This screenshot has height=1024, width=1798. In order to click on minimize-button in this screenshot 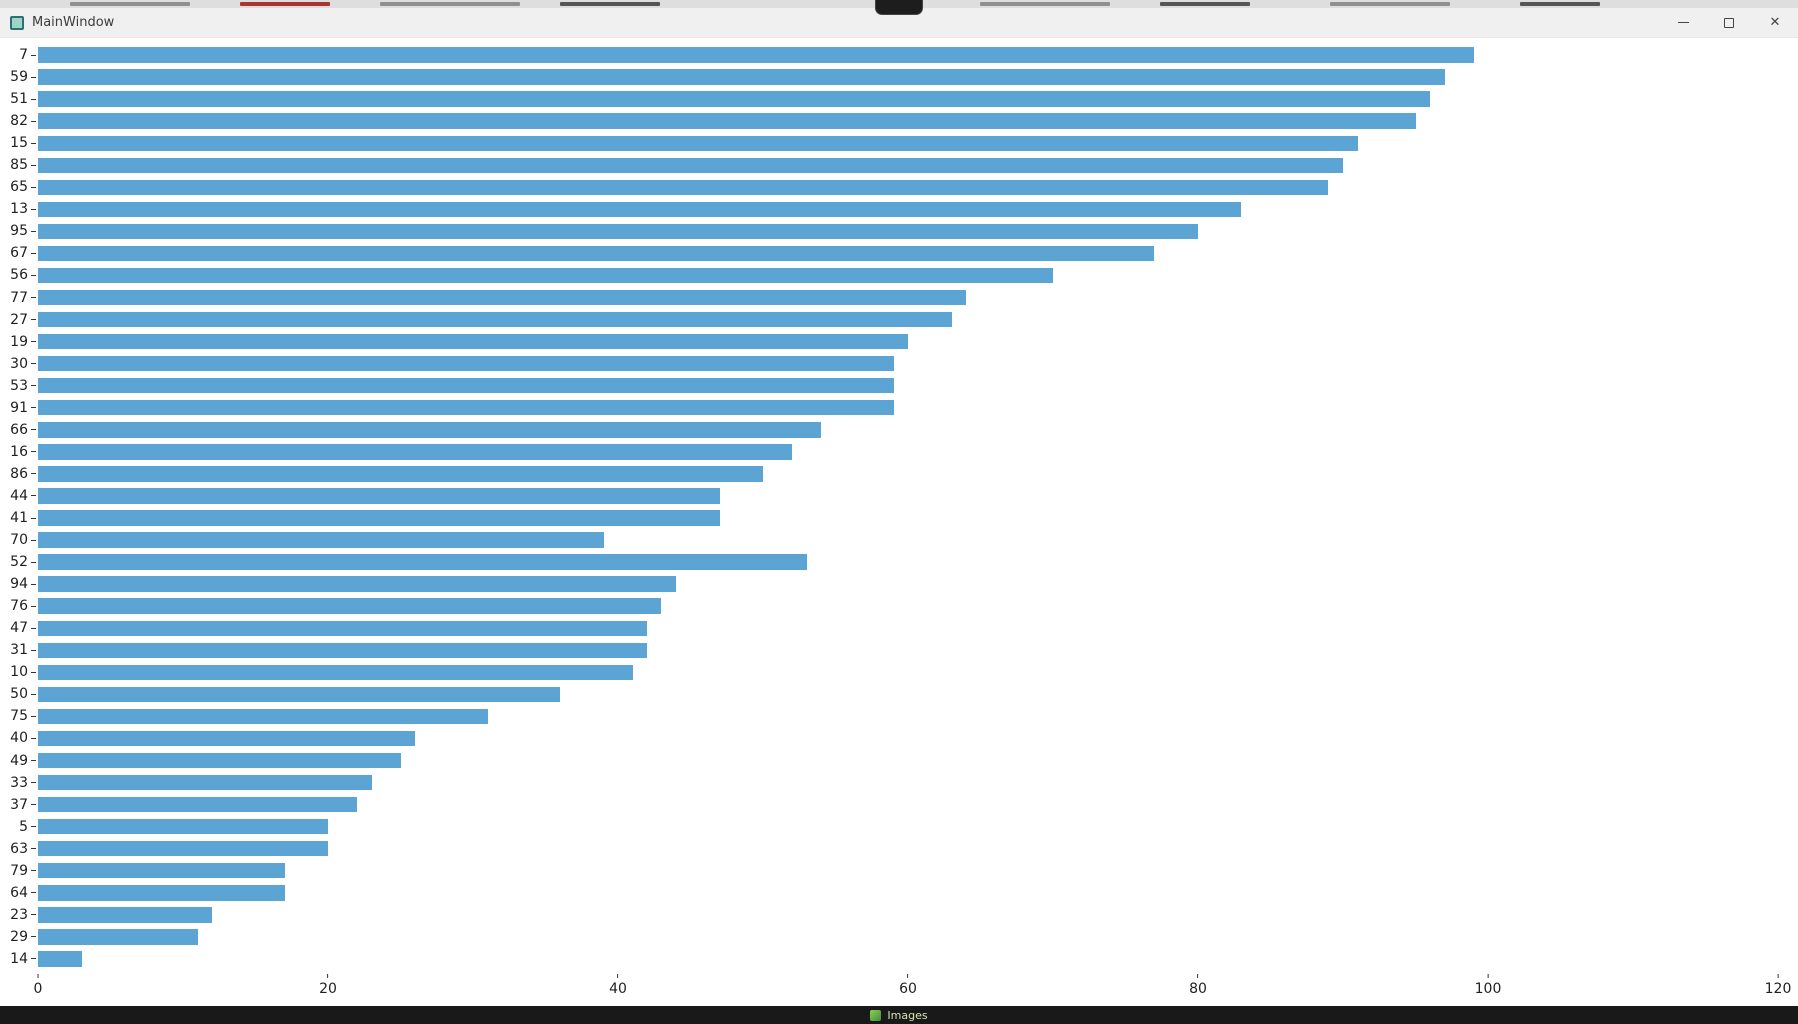, I will do `click(1683, 22)`.